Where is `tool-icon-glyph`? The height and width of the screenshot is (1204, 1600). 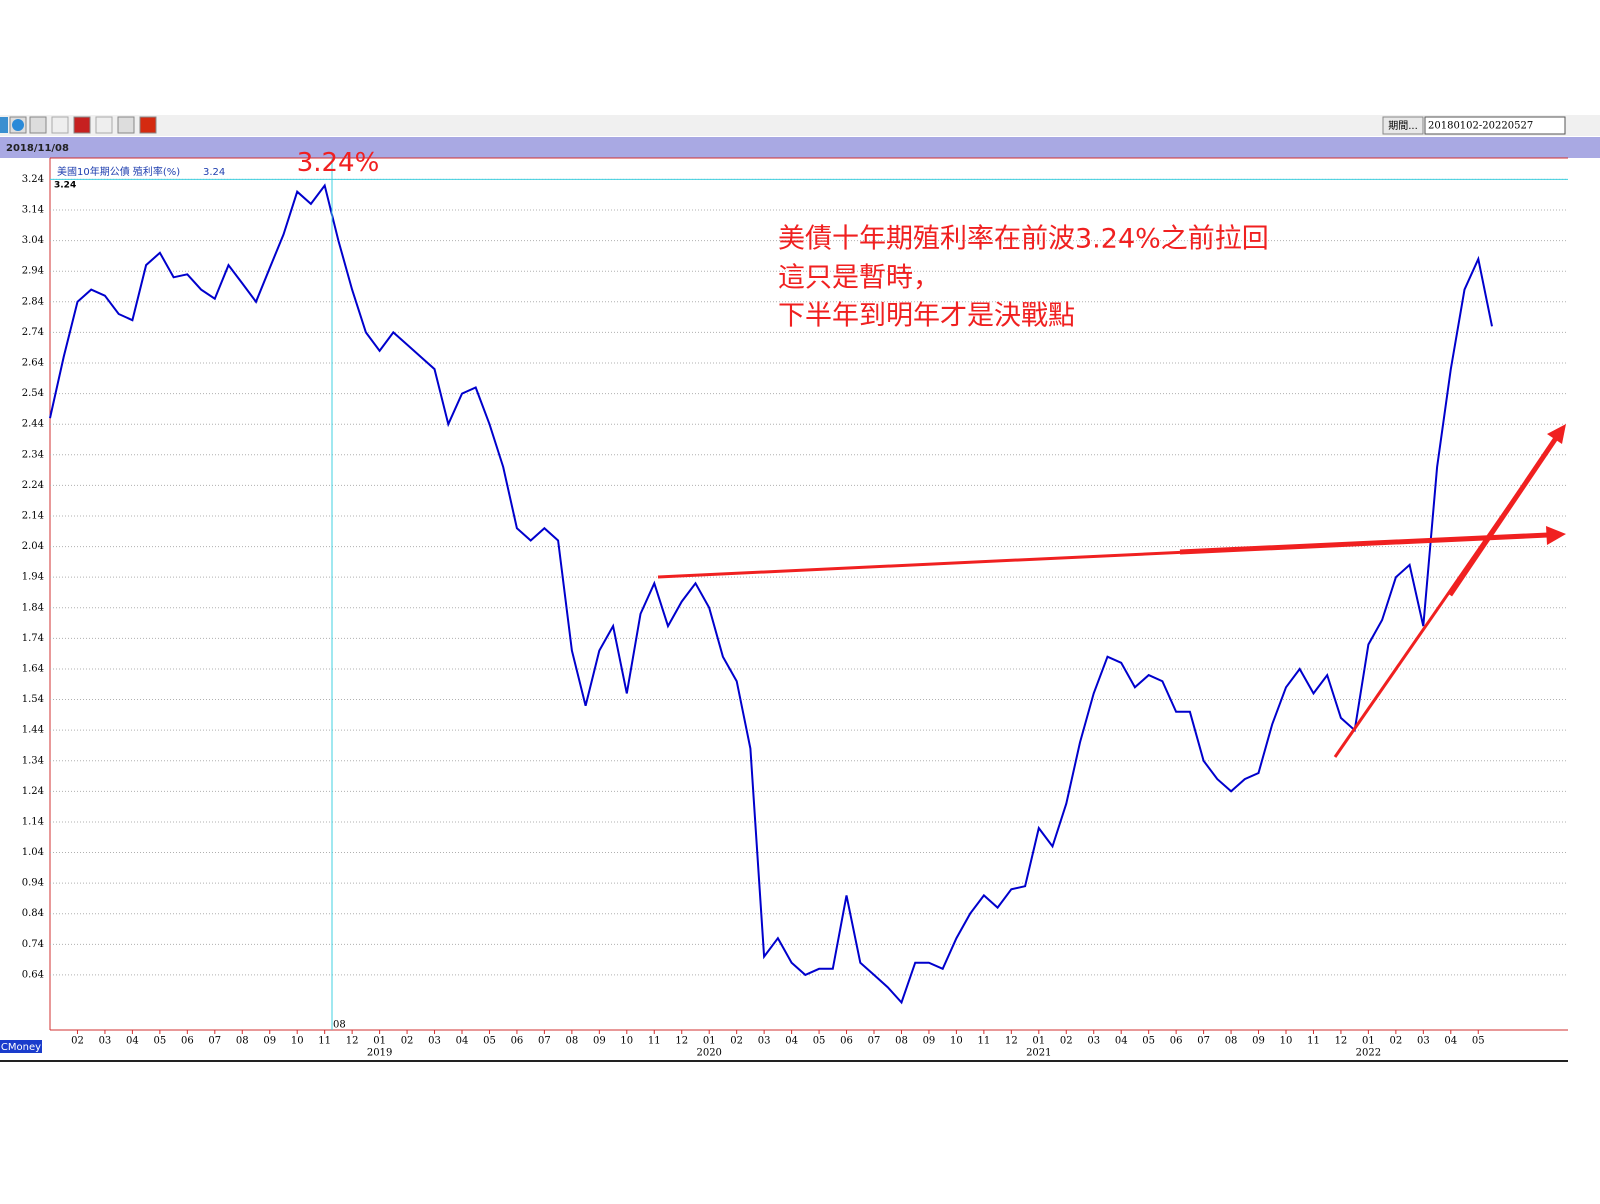
tool-icon-glyph is located at coordinates (18, 125).